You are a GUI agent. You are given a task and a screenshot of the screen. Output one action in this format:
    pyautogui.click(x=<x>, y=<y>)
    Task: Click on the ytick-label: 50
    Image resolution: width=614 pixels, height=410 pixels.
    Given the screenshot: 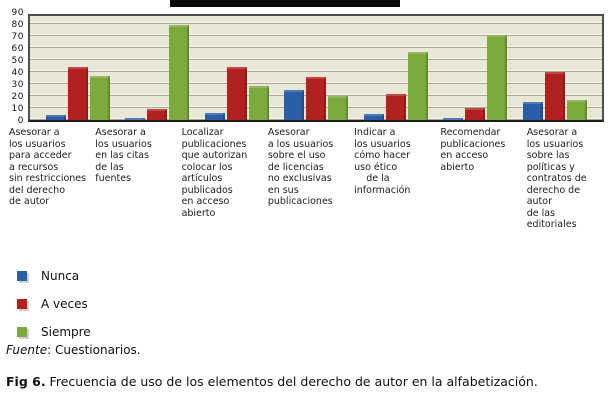 What is the action you would take?
    pyautogui.click(x=17, y=61)
    